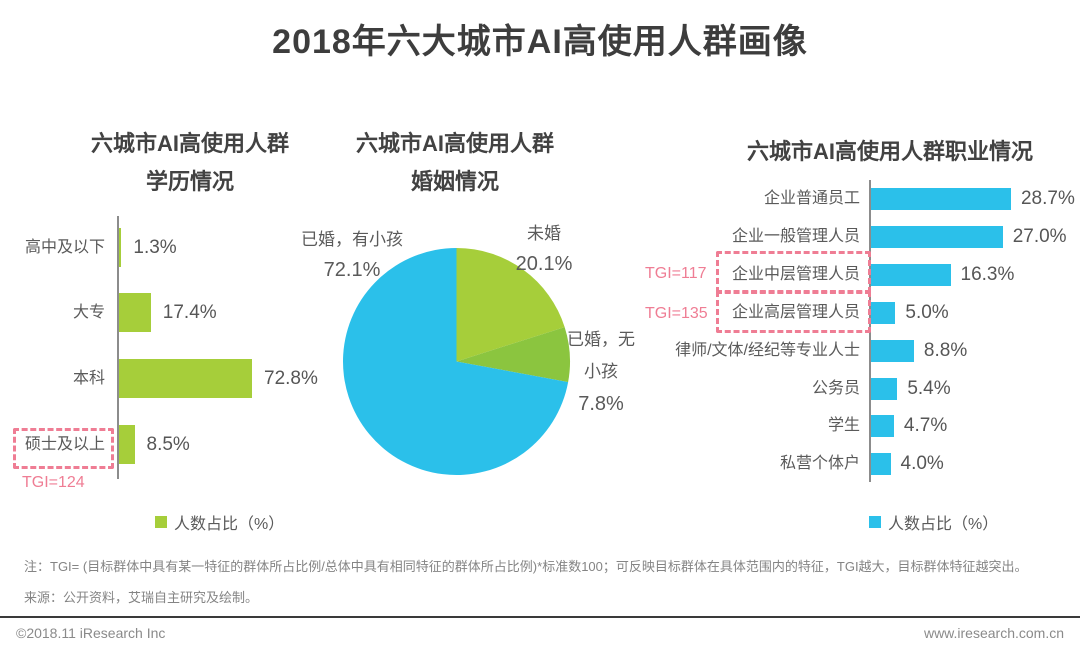 This screenshot has width=1080, height=646. I want to click on bar-value-label: 28.7%, so click(1047, 198).